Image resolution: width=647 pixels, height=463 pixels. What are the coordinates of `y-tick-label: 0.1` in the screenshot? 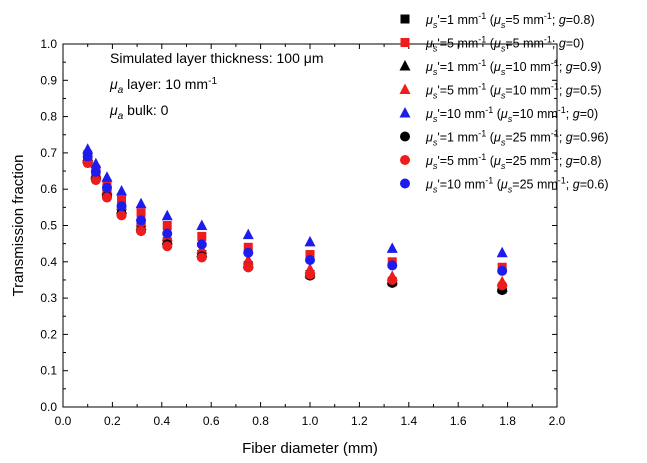 It's located at (48, 371).